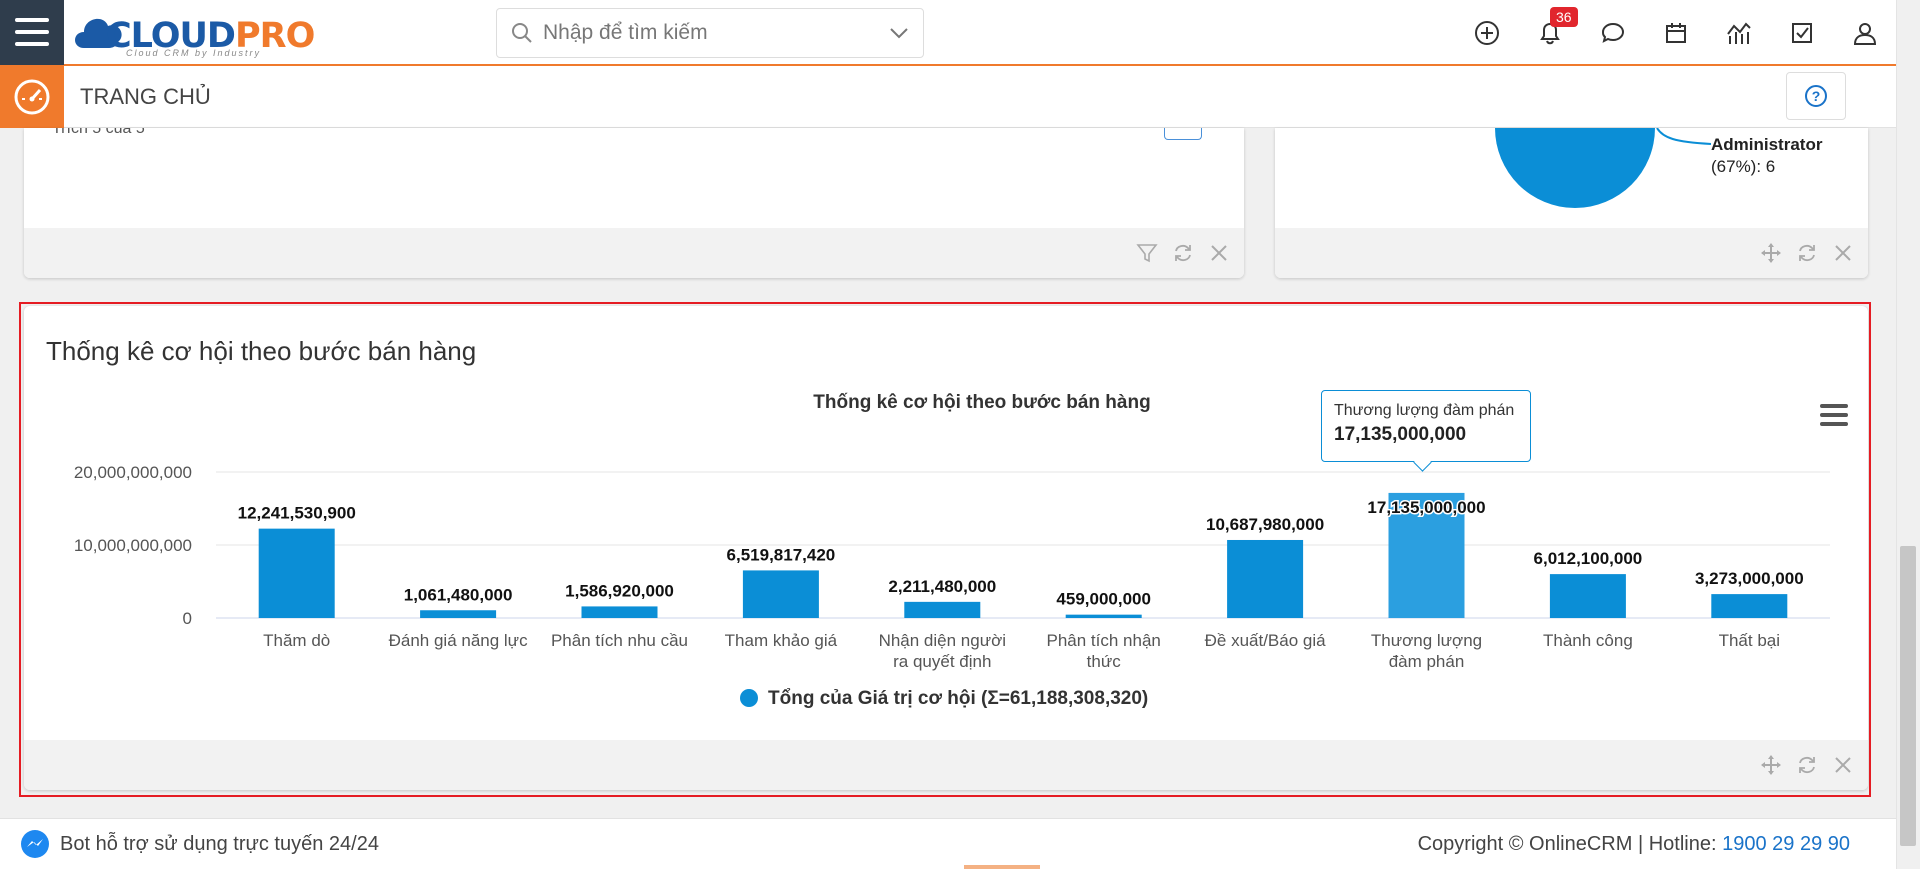 This screenshot has height=869, width=1920. Describe the element at coordinates (1571, 253) in the screenshot. I see `widget-top-right-toolbar` at that location.